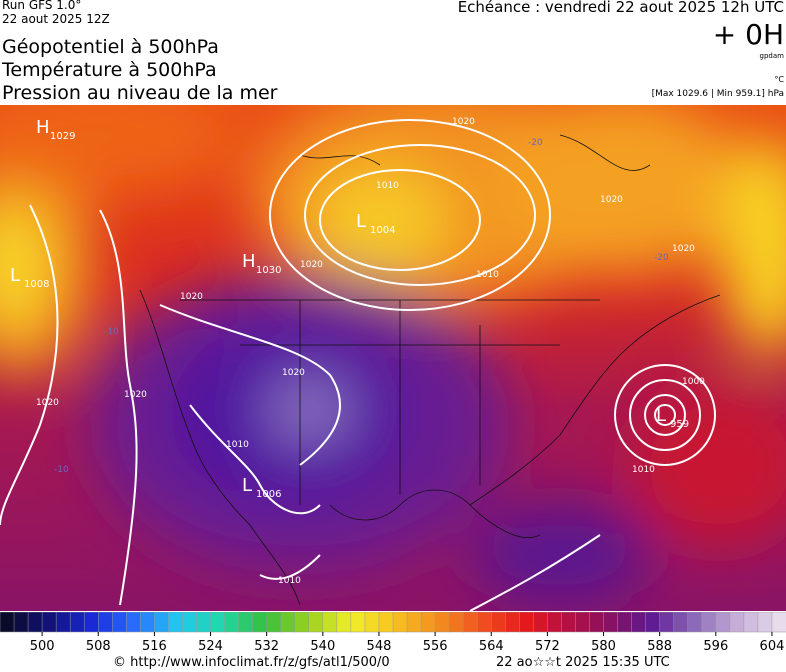  I want to click on pressure-center-value: 1029, so click(62, 136).